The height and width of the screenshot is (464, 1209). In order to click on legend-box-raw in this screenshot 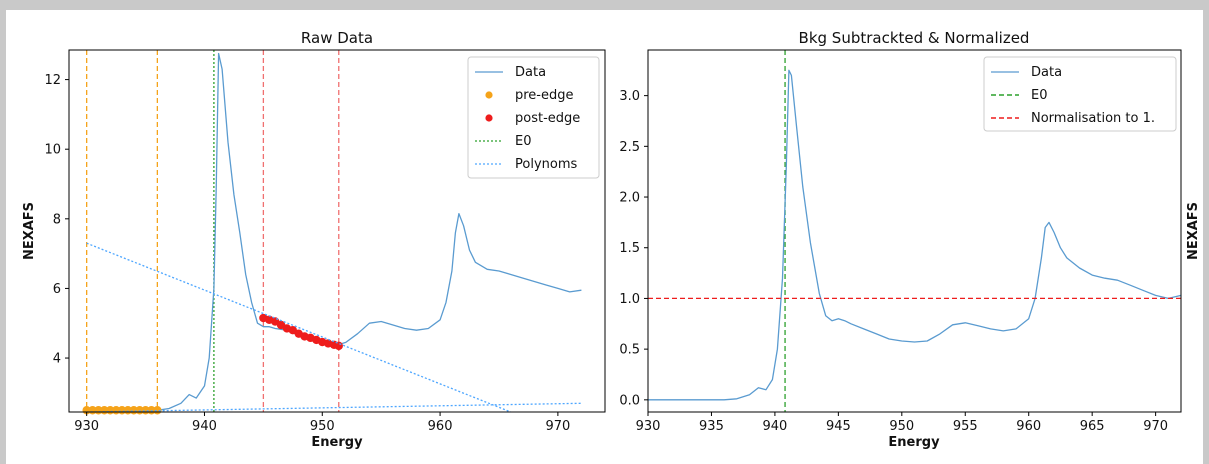, I will do `click(533, 117)`.